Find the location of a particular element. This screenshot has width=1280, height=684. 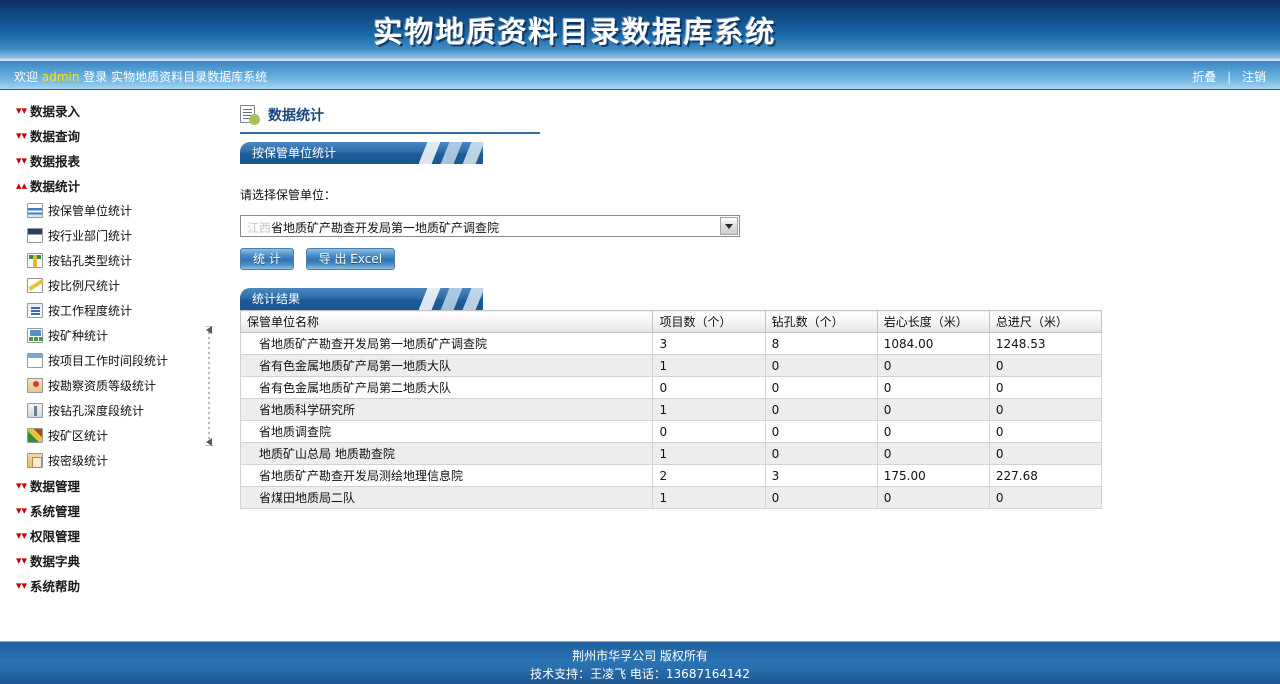

sidebar-group-label: 数据录入 is located at coordinates (55, 111).